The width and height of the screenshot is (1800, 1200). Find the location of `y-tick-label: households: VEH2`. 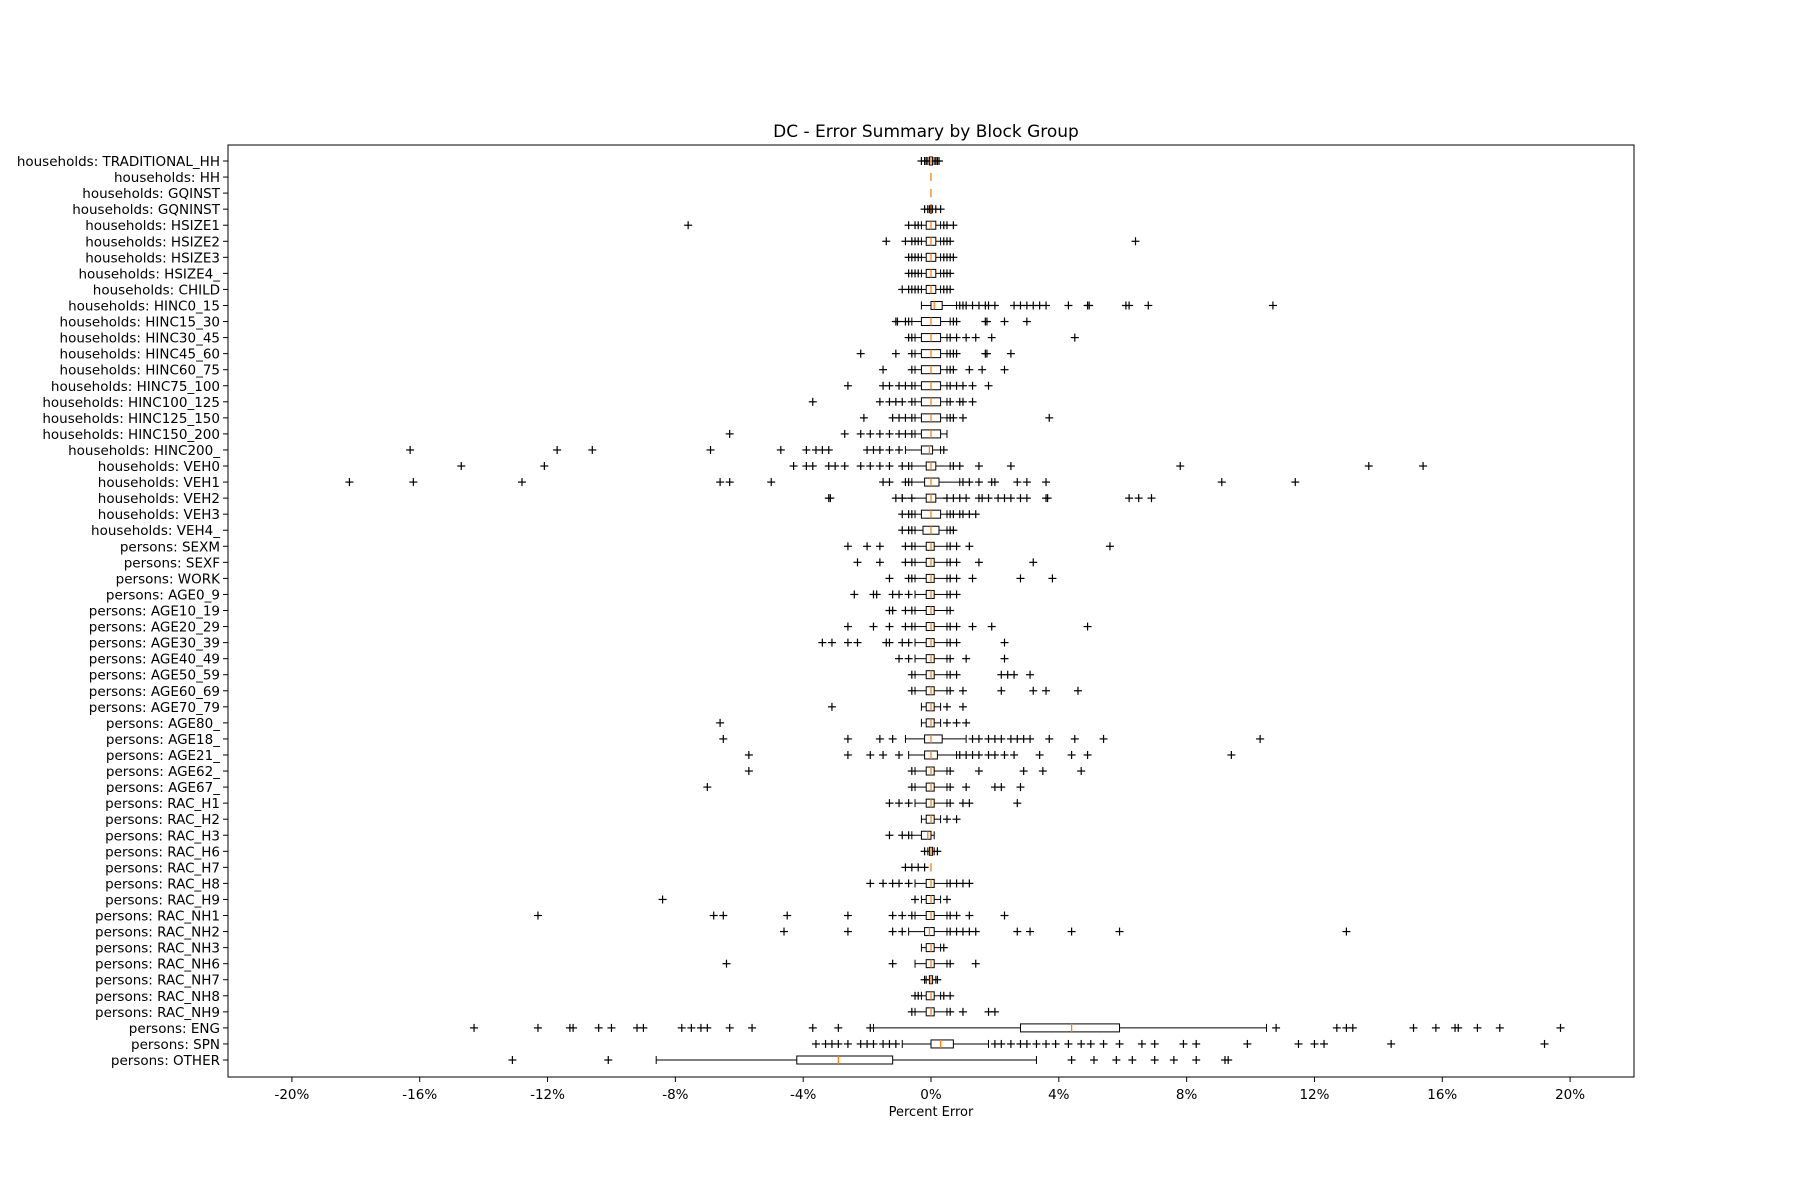

y-tick-label: households: VEH2 is located at coordinates (159, 499).